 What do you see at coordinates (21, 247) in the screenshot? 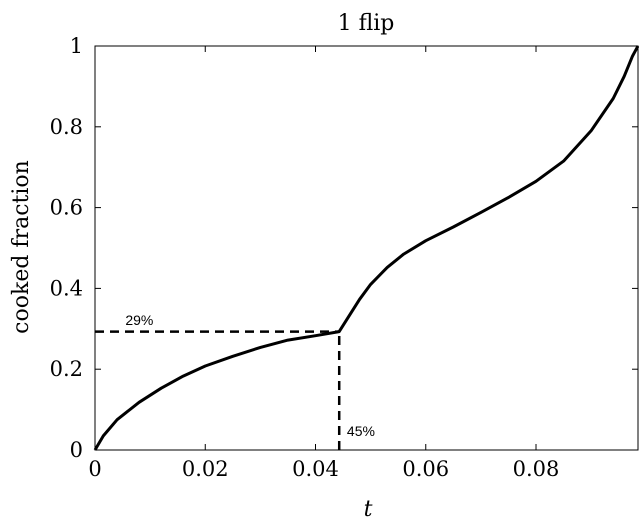
I see `y-axis-label: cooked fraction` at bounding box center [21, 247].